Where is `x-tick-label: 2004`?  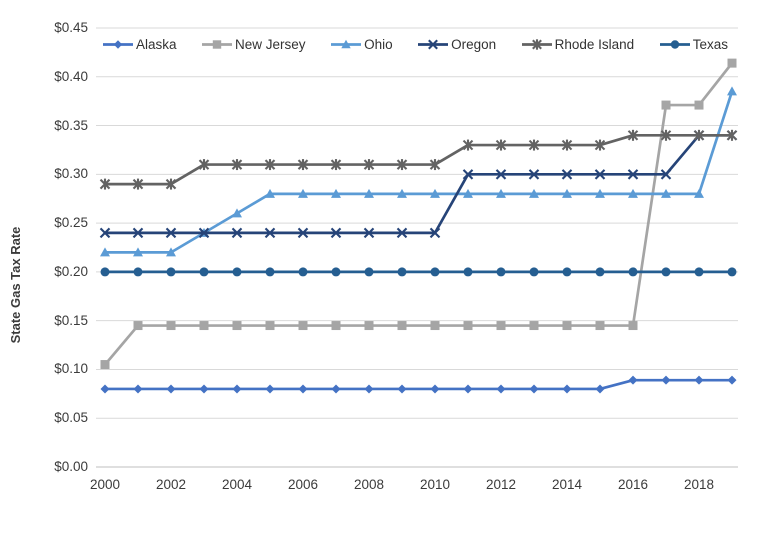
x-tick-label: 2004 is located at coordinates (237, 484).